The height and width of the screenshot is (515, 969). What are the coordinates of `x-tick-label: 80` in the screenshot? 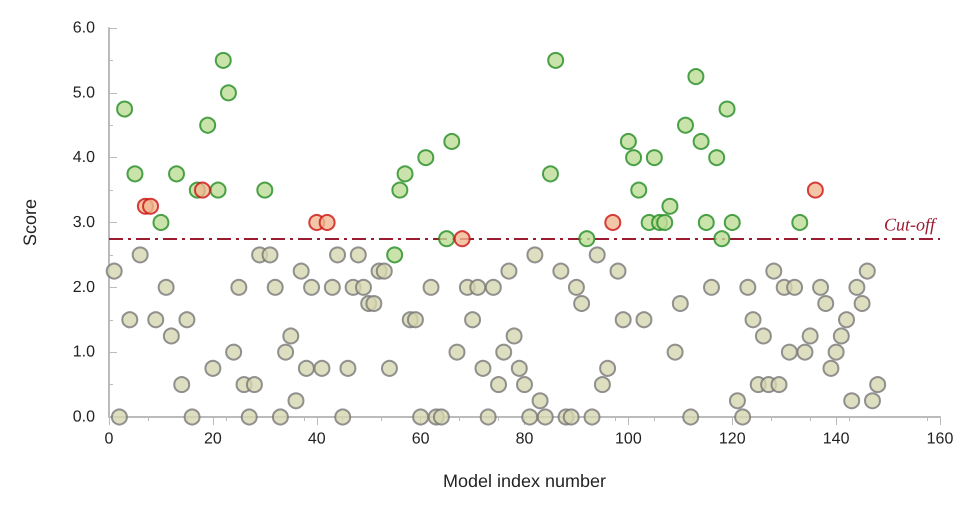 It's located at (525, 439).